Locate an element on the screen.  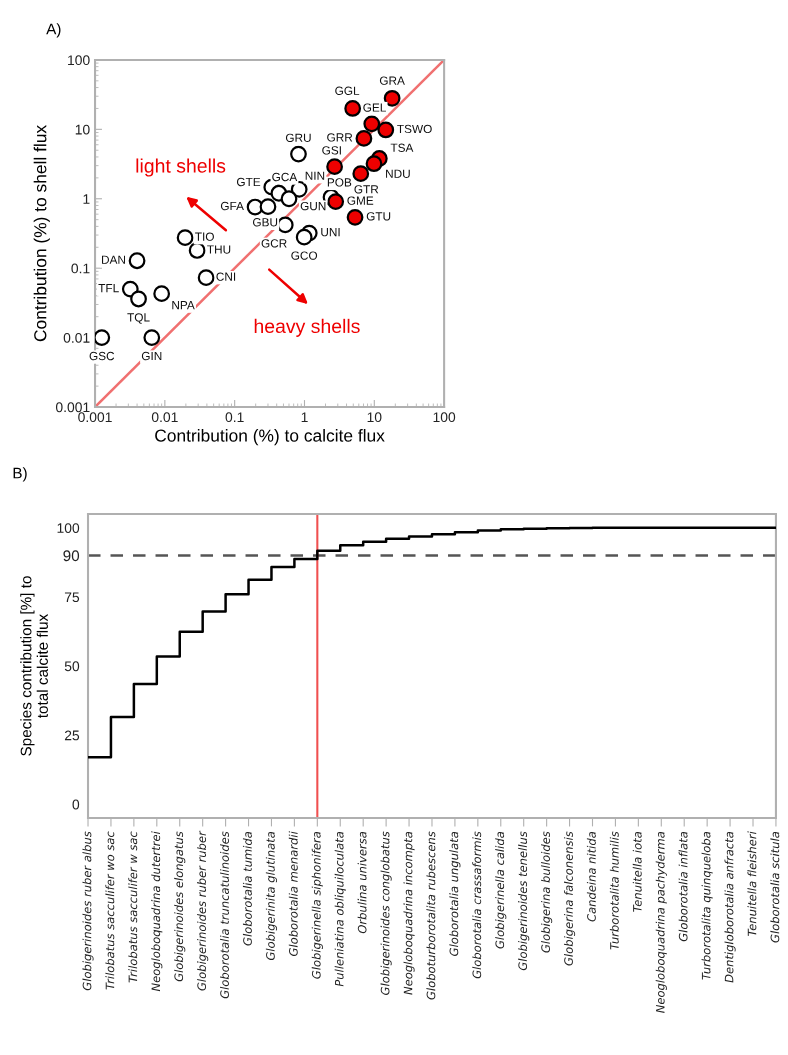
y-tick-label: 0 is located at coordinates (76, 804).